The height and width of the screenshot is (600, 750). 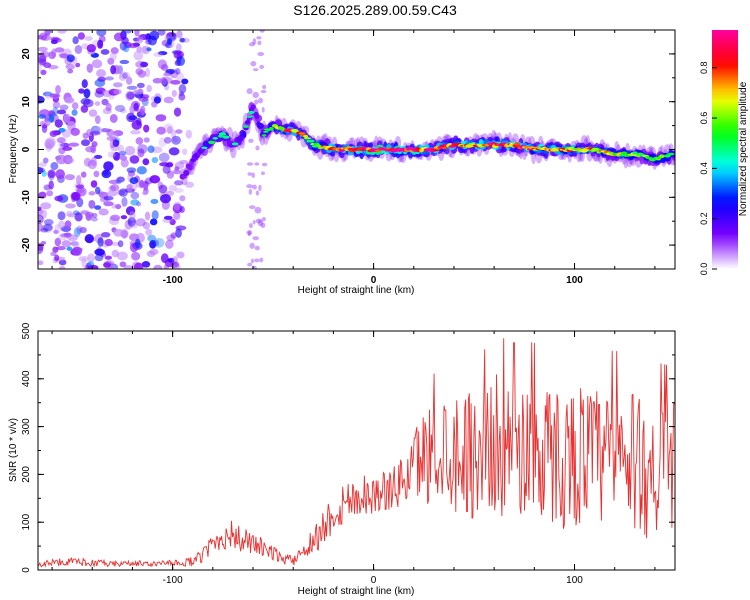 What do you see at coordinates (13, 149) in the screenshot?
I see `spectrogram-y-axis-label: Frequency (Hz)` at bounding box center [13, 149].